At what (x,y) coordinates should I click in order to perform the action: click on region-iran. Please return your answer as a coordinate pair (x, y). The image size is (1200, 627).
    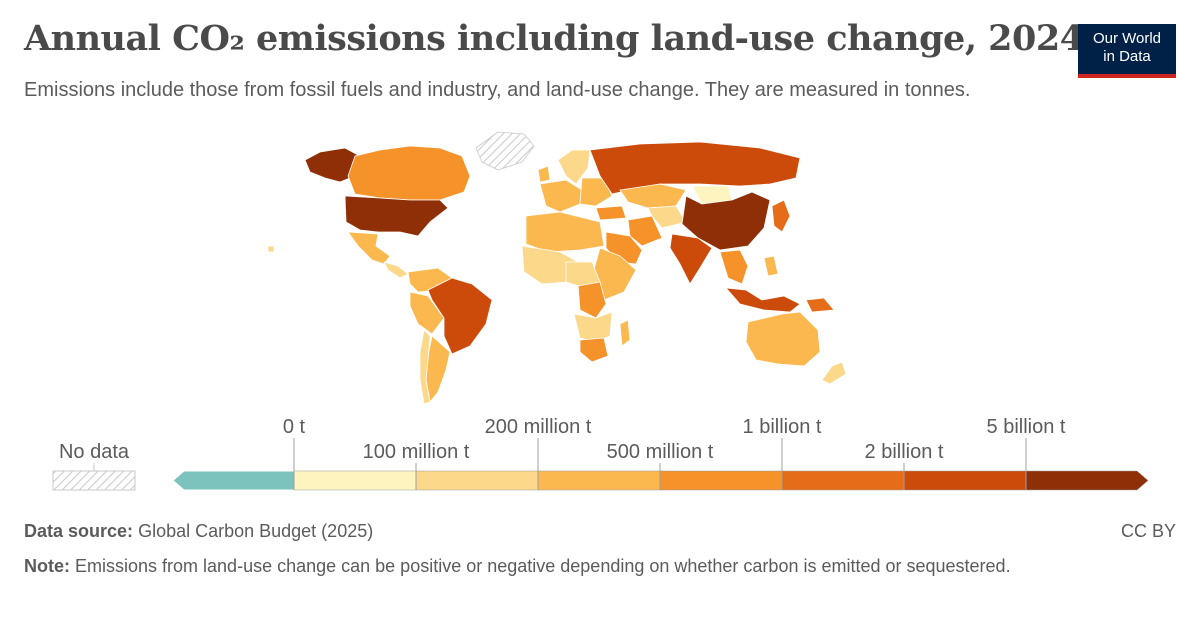
    Looking at the image, I should click on (645, 231).